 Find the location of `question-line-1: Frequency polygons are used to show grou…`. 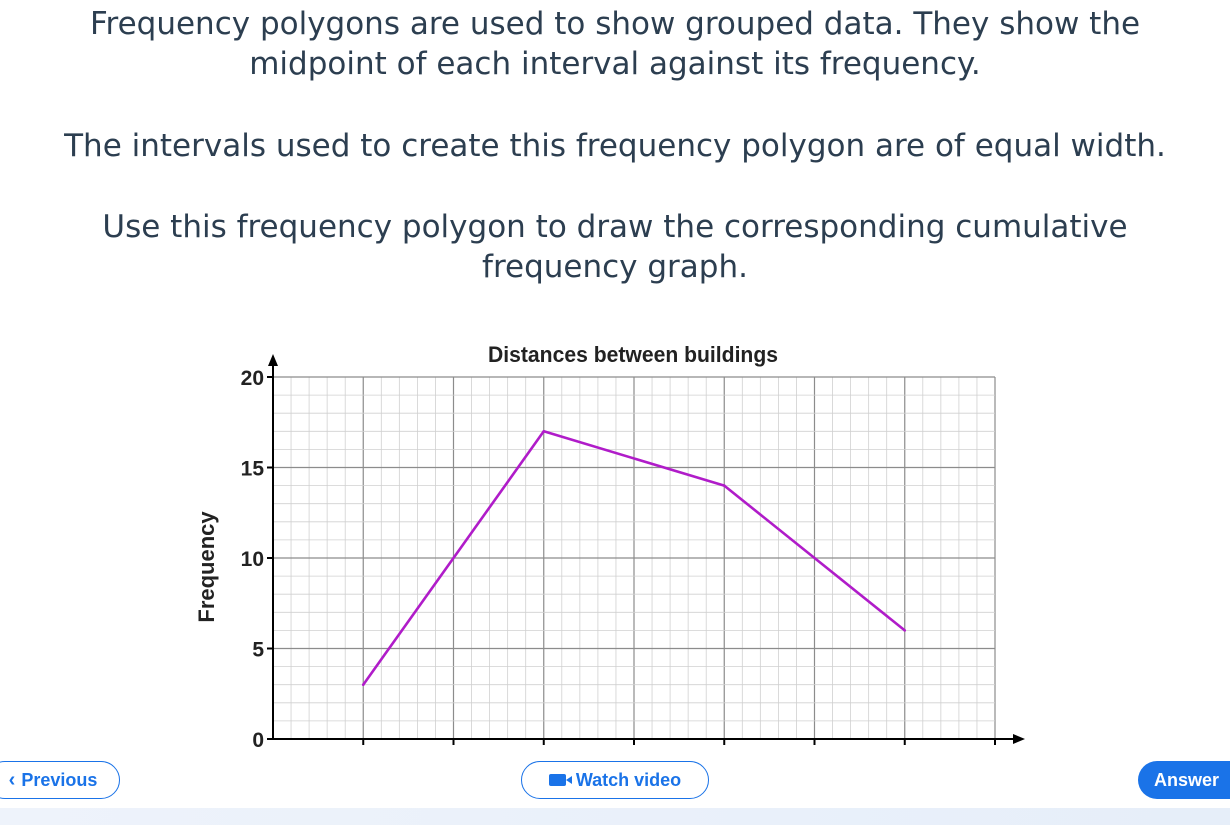

question-line-1: Frequency polygons are used to show grou… is located at coordinates (615, 24).